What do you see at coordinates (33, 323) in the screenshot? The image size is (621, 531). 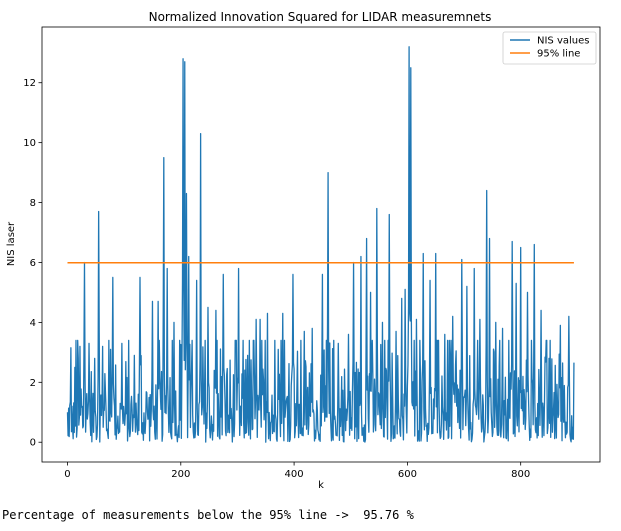 I see `y-tick-label: 4` at bounding box center [33, 323].